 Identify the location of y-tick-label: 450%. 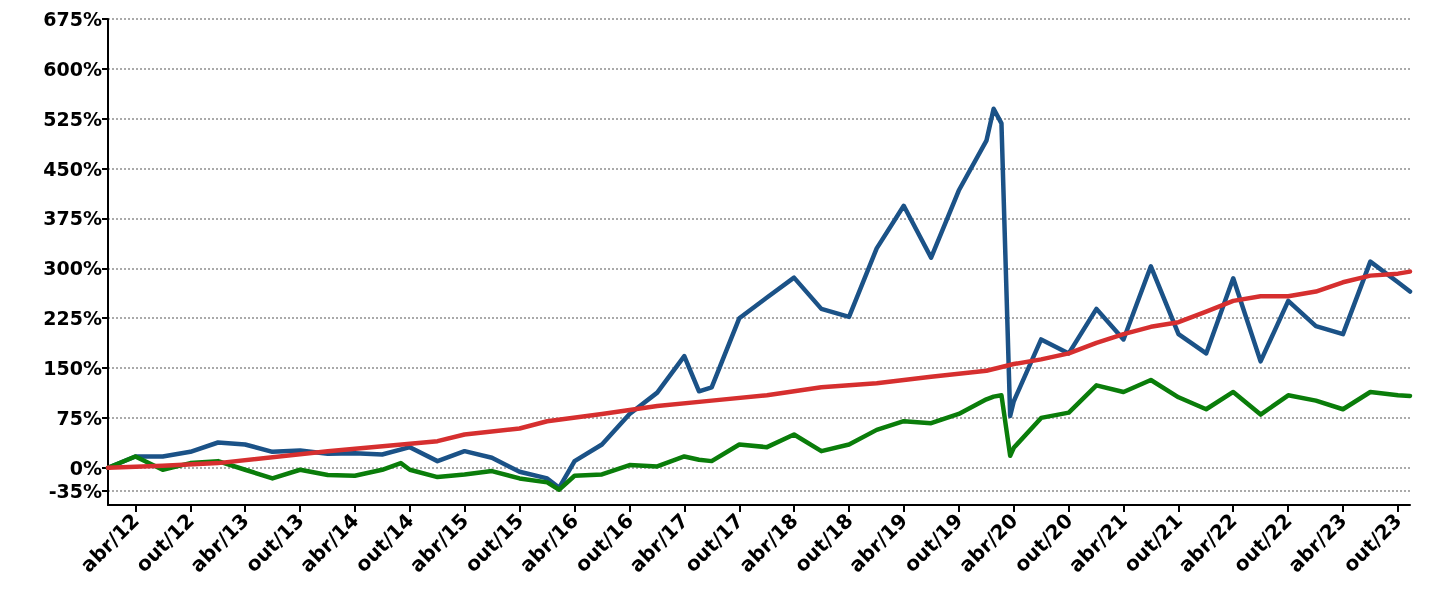
(72, 168).